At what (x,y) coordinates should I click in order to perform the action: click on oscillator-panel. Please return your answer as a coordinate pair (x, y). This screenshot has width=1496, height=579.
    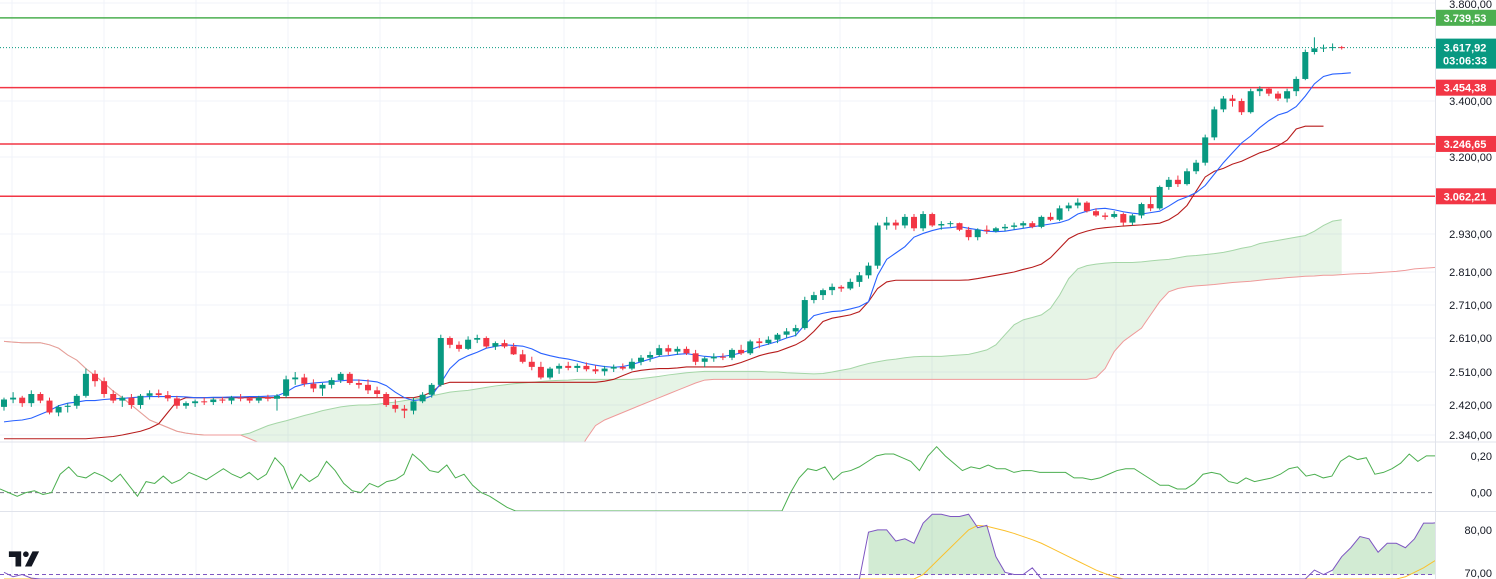
    Looking at the image, I should click on (717, 478).